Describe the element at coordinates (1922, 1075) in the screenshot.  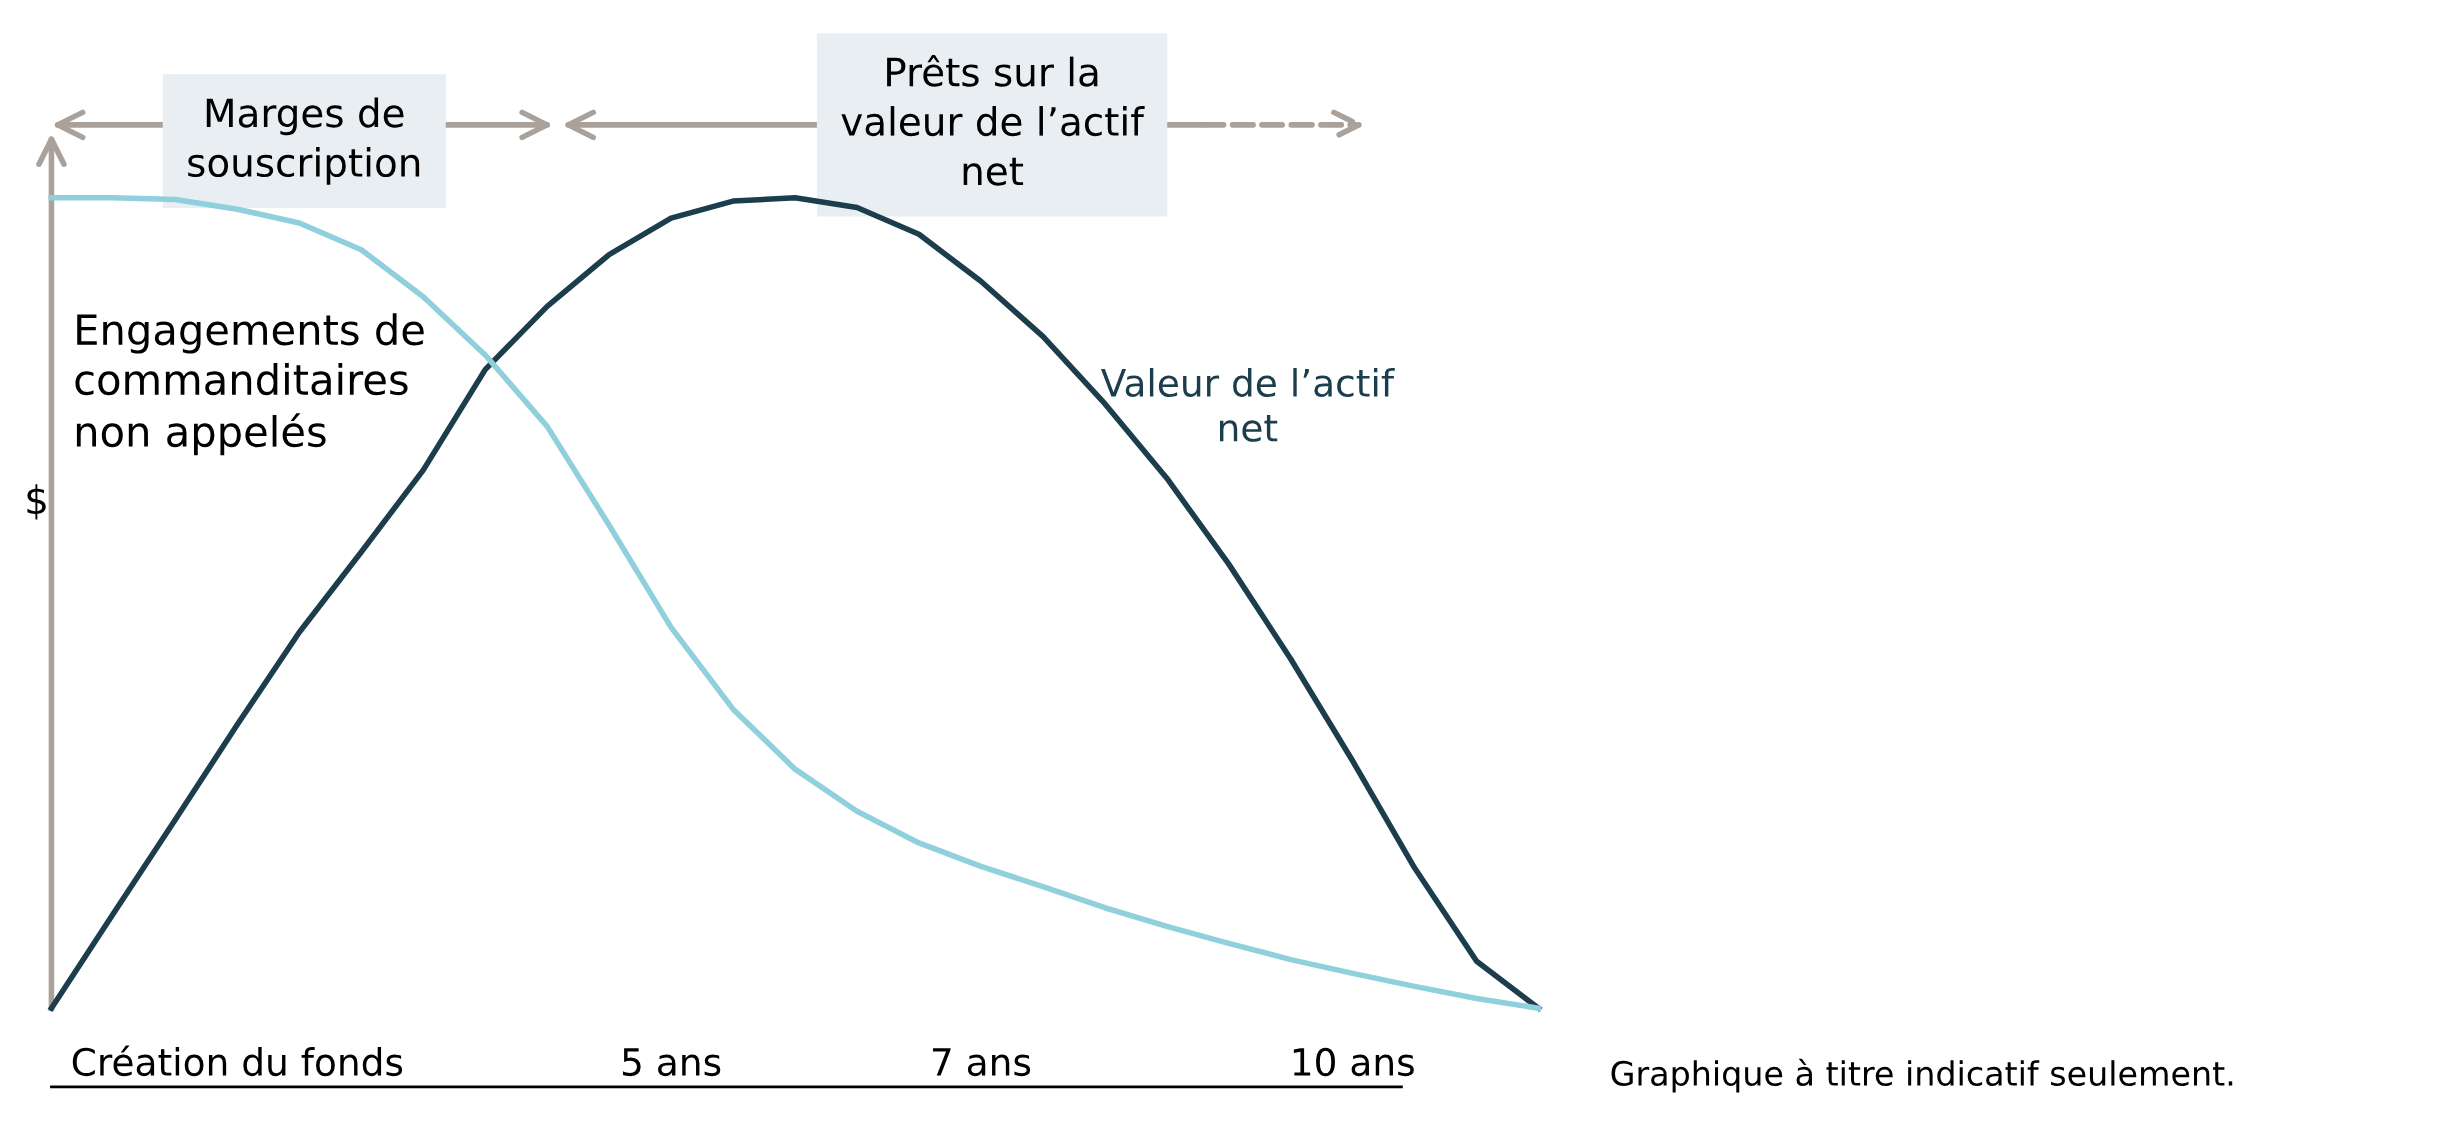
I see `text: Graphique à titre indicatif seulement.` at that location.